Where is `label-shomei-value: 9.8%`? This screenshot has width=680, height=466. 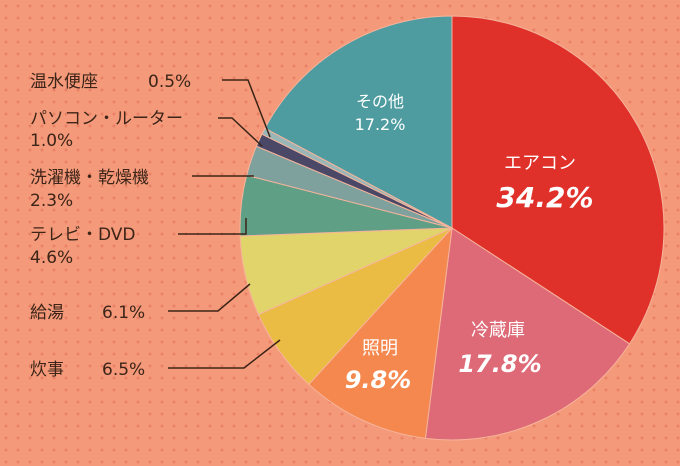
label-shomei-value: 9.8% is located at coordinates (378, 380).